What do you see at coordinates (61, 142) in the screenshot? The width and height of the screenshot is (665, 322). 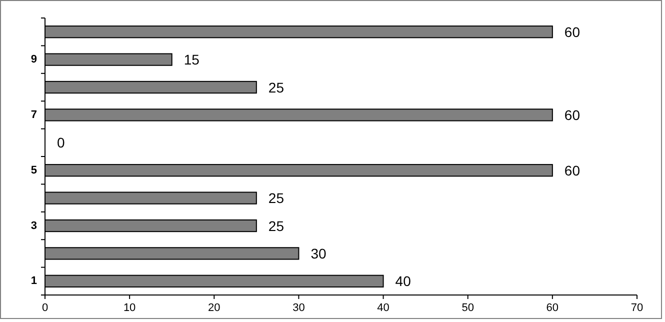 I see `data-label: 0` at bounding box center [61, 142].